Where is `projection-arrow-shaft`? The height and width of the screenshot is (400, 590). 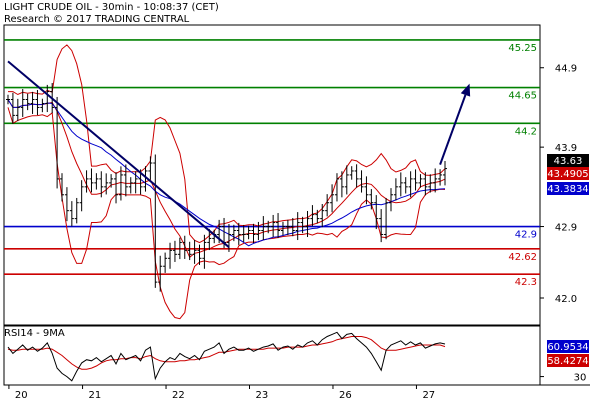
projection-arrow-shaft is located at coordinates (453, 129).